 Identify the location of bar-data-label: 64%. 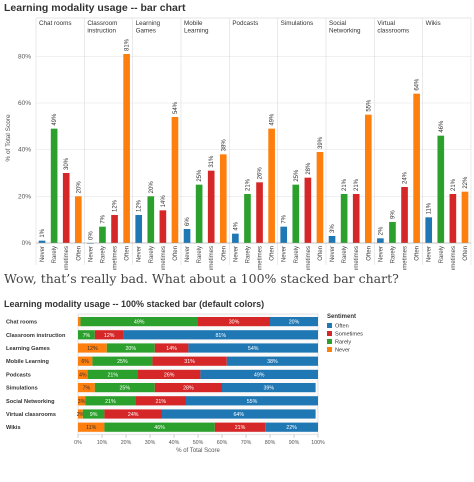
(418, 84).